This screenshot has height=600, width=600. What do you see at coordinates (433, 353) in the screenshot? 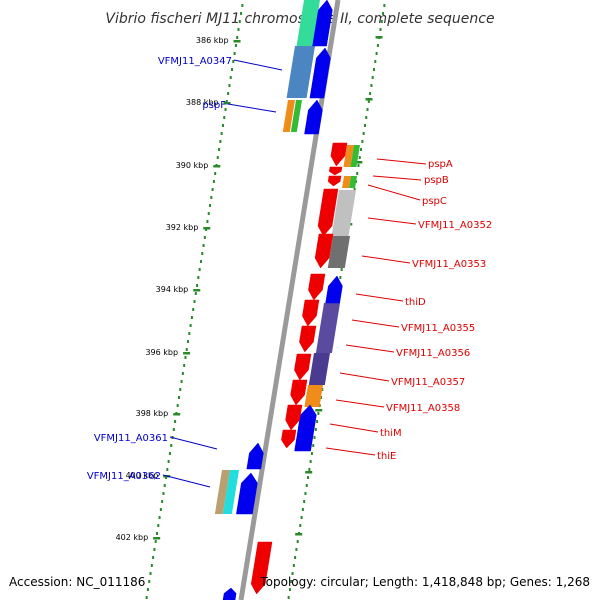
I see `gene-label-VFMJ11_A0356: VFMJ11_A0356` at bounding box center [433, 353].